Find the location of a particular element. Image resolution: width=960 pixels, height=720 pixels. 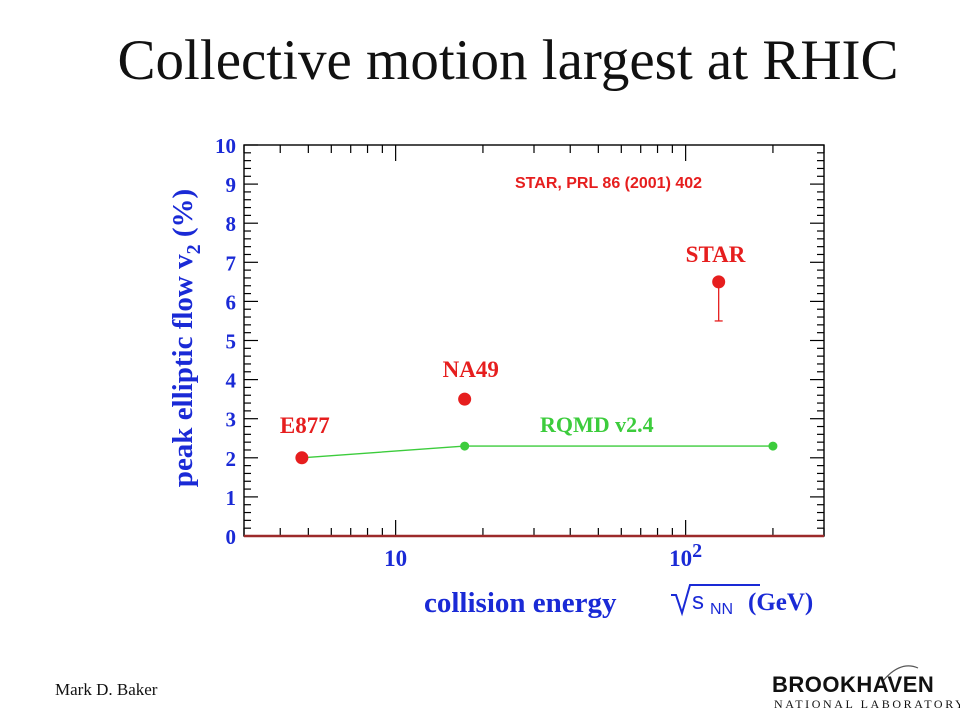

author-name: Mark D. Baker is located at coordinates (106, 689).